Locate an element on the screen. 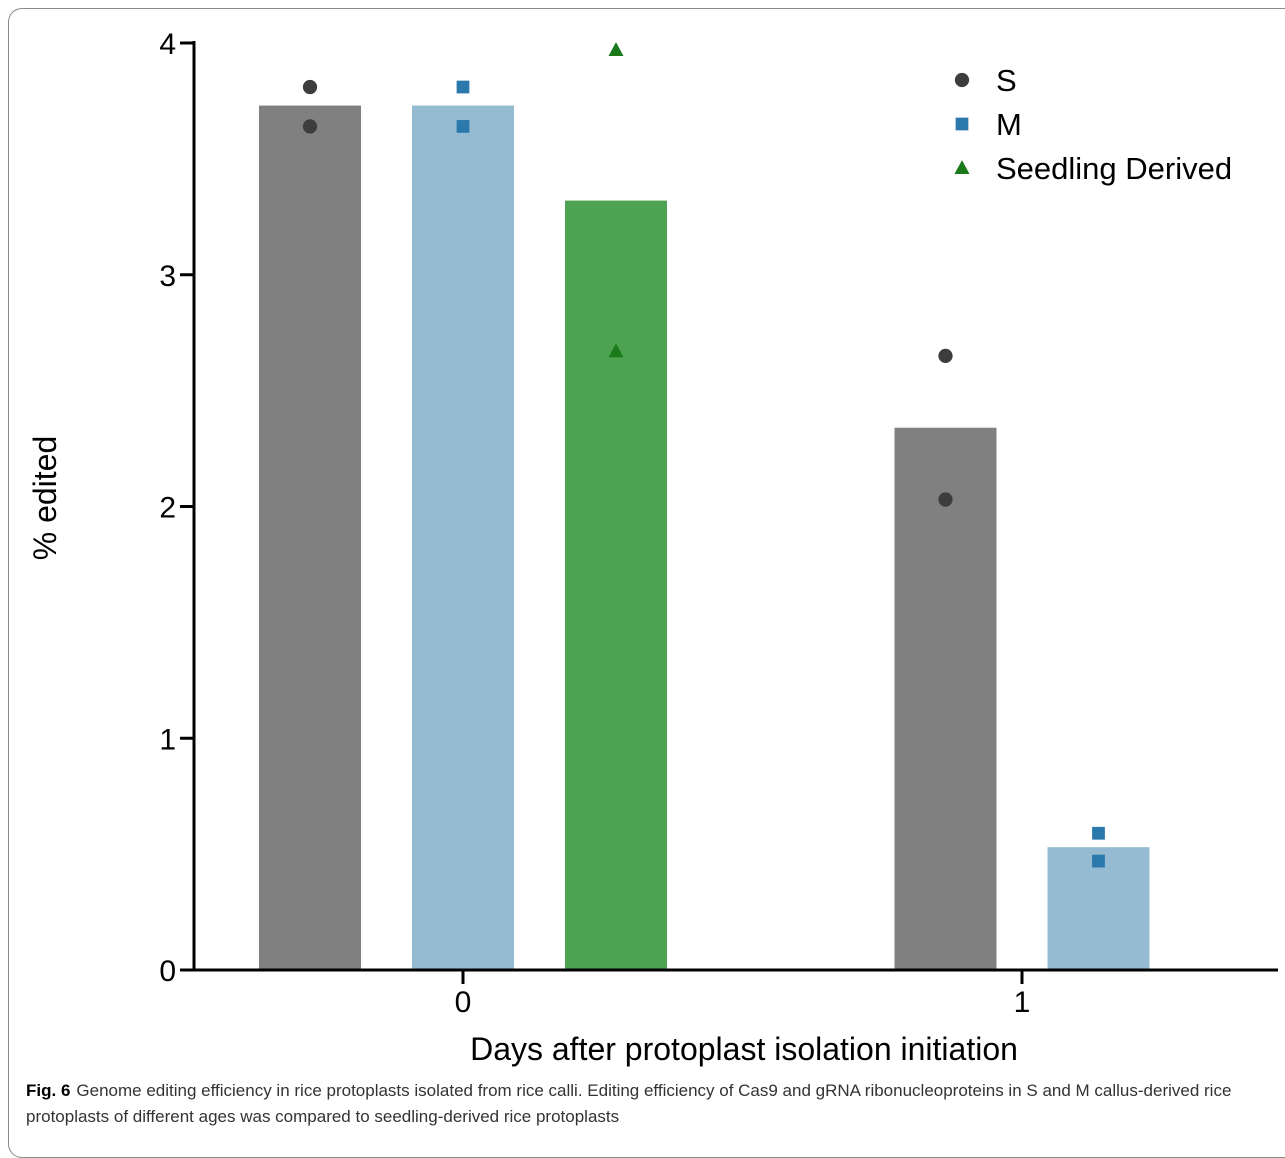 The height and width of the screenshot is (1158, 1285). y-tick-label: 4 is located at coordinates (167, 44).